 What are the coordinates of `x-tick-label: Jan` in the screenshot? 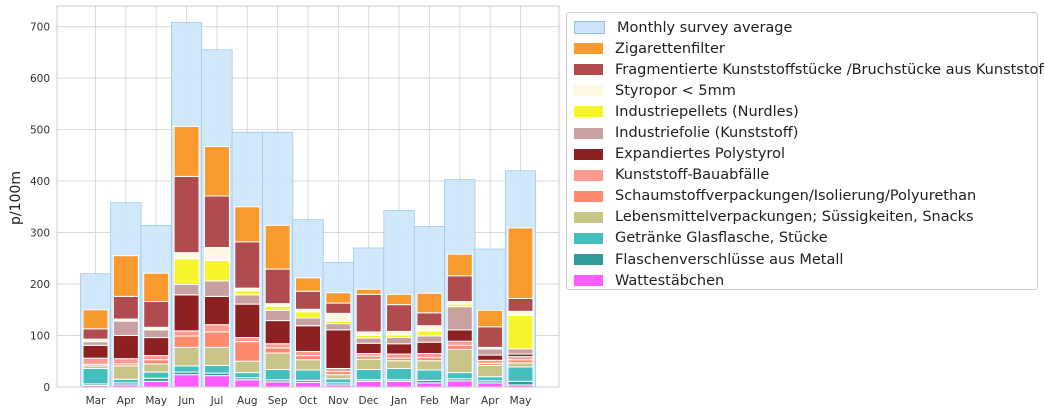 It's located at (398, 401).